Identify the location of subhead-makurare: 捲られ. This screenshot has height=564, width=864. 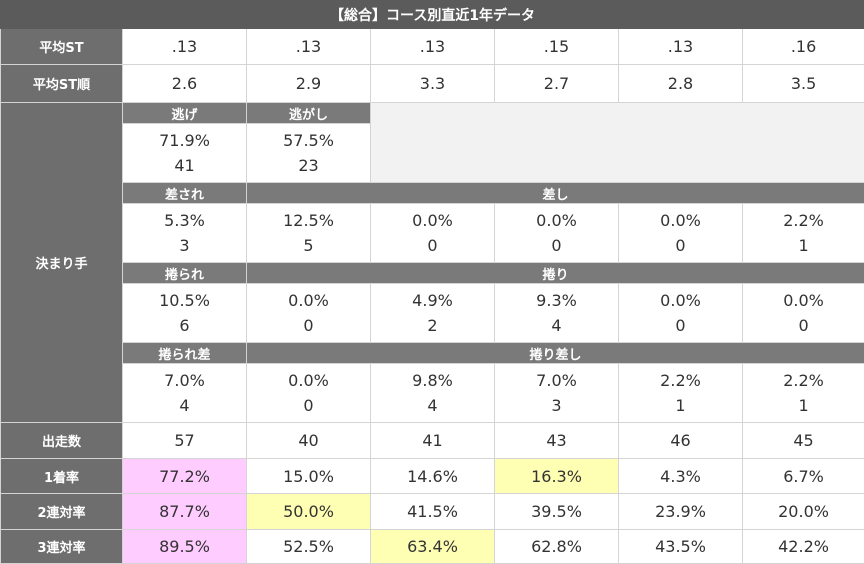
(185, 273).